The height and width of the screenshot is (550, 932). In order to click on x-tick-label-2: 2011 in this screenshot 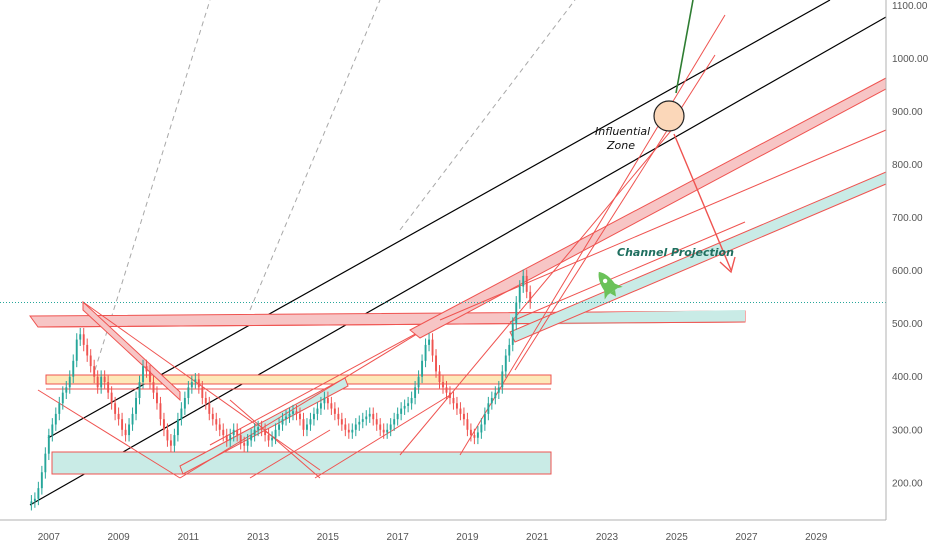, I will do `click(189, 537)`.